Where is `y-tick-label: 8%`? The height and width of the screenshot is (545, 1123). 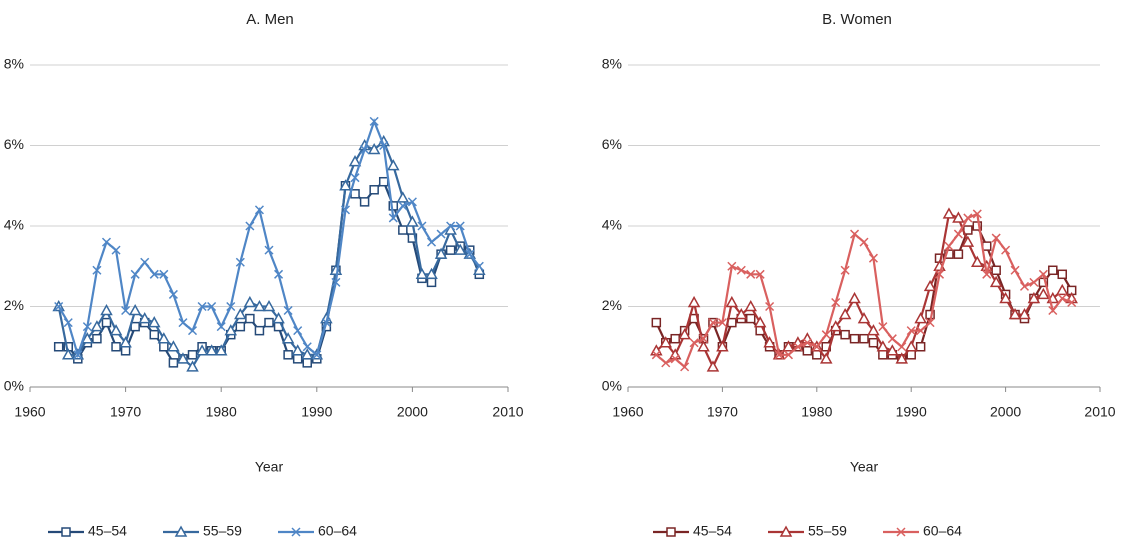
y-tick-label: 8% is located at coordinates (612, 64).